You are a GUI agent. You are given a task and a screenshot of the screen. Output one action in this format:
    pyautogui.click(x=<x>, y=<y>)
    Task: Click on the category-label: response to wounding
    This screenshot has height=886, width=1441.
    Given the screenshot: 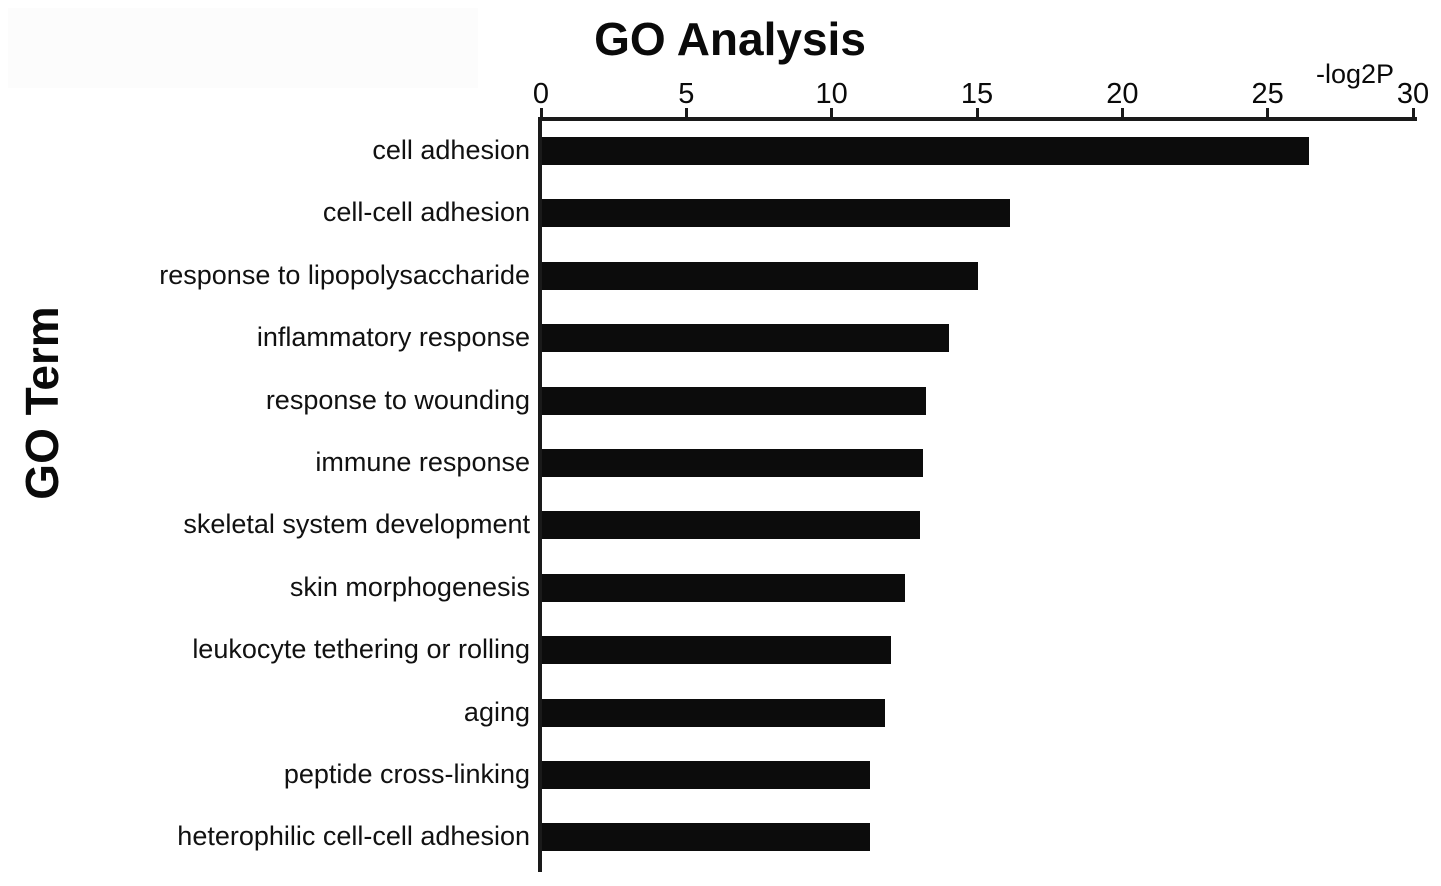 What is the action you would take?
    pyautogui.click(x=397, y=399)
    